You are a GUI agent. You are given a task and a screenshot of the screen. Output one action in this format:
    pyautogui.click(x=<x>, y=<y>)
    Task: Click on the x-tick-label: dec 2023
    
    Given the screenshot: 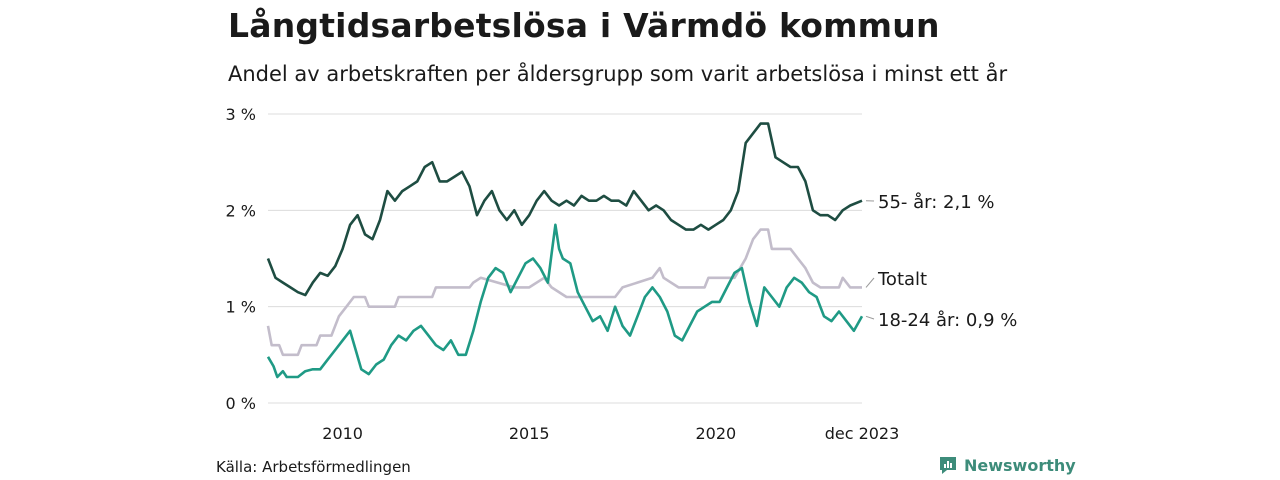 What is the action you would take?
    pyautogui.click(x=862, y=433)
    